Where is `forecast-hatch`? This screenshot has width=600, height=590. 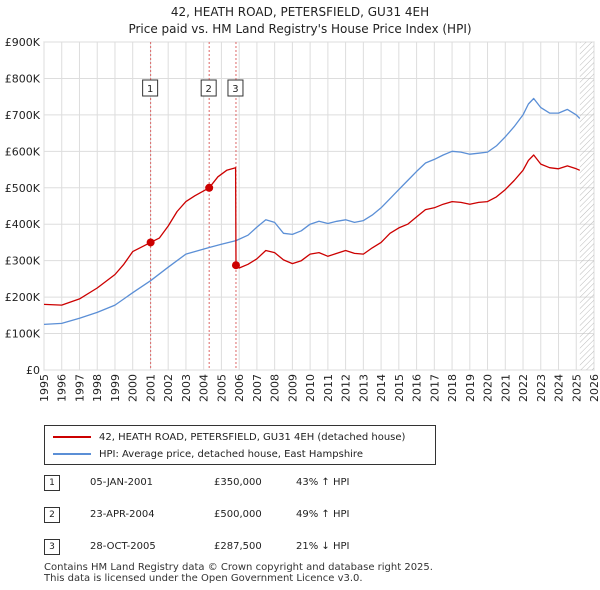
forecast-hatch is located at coordinates (586, 206).